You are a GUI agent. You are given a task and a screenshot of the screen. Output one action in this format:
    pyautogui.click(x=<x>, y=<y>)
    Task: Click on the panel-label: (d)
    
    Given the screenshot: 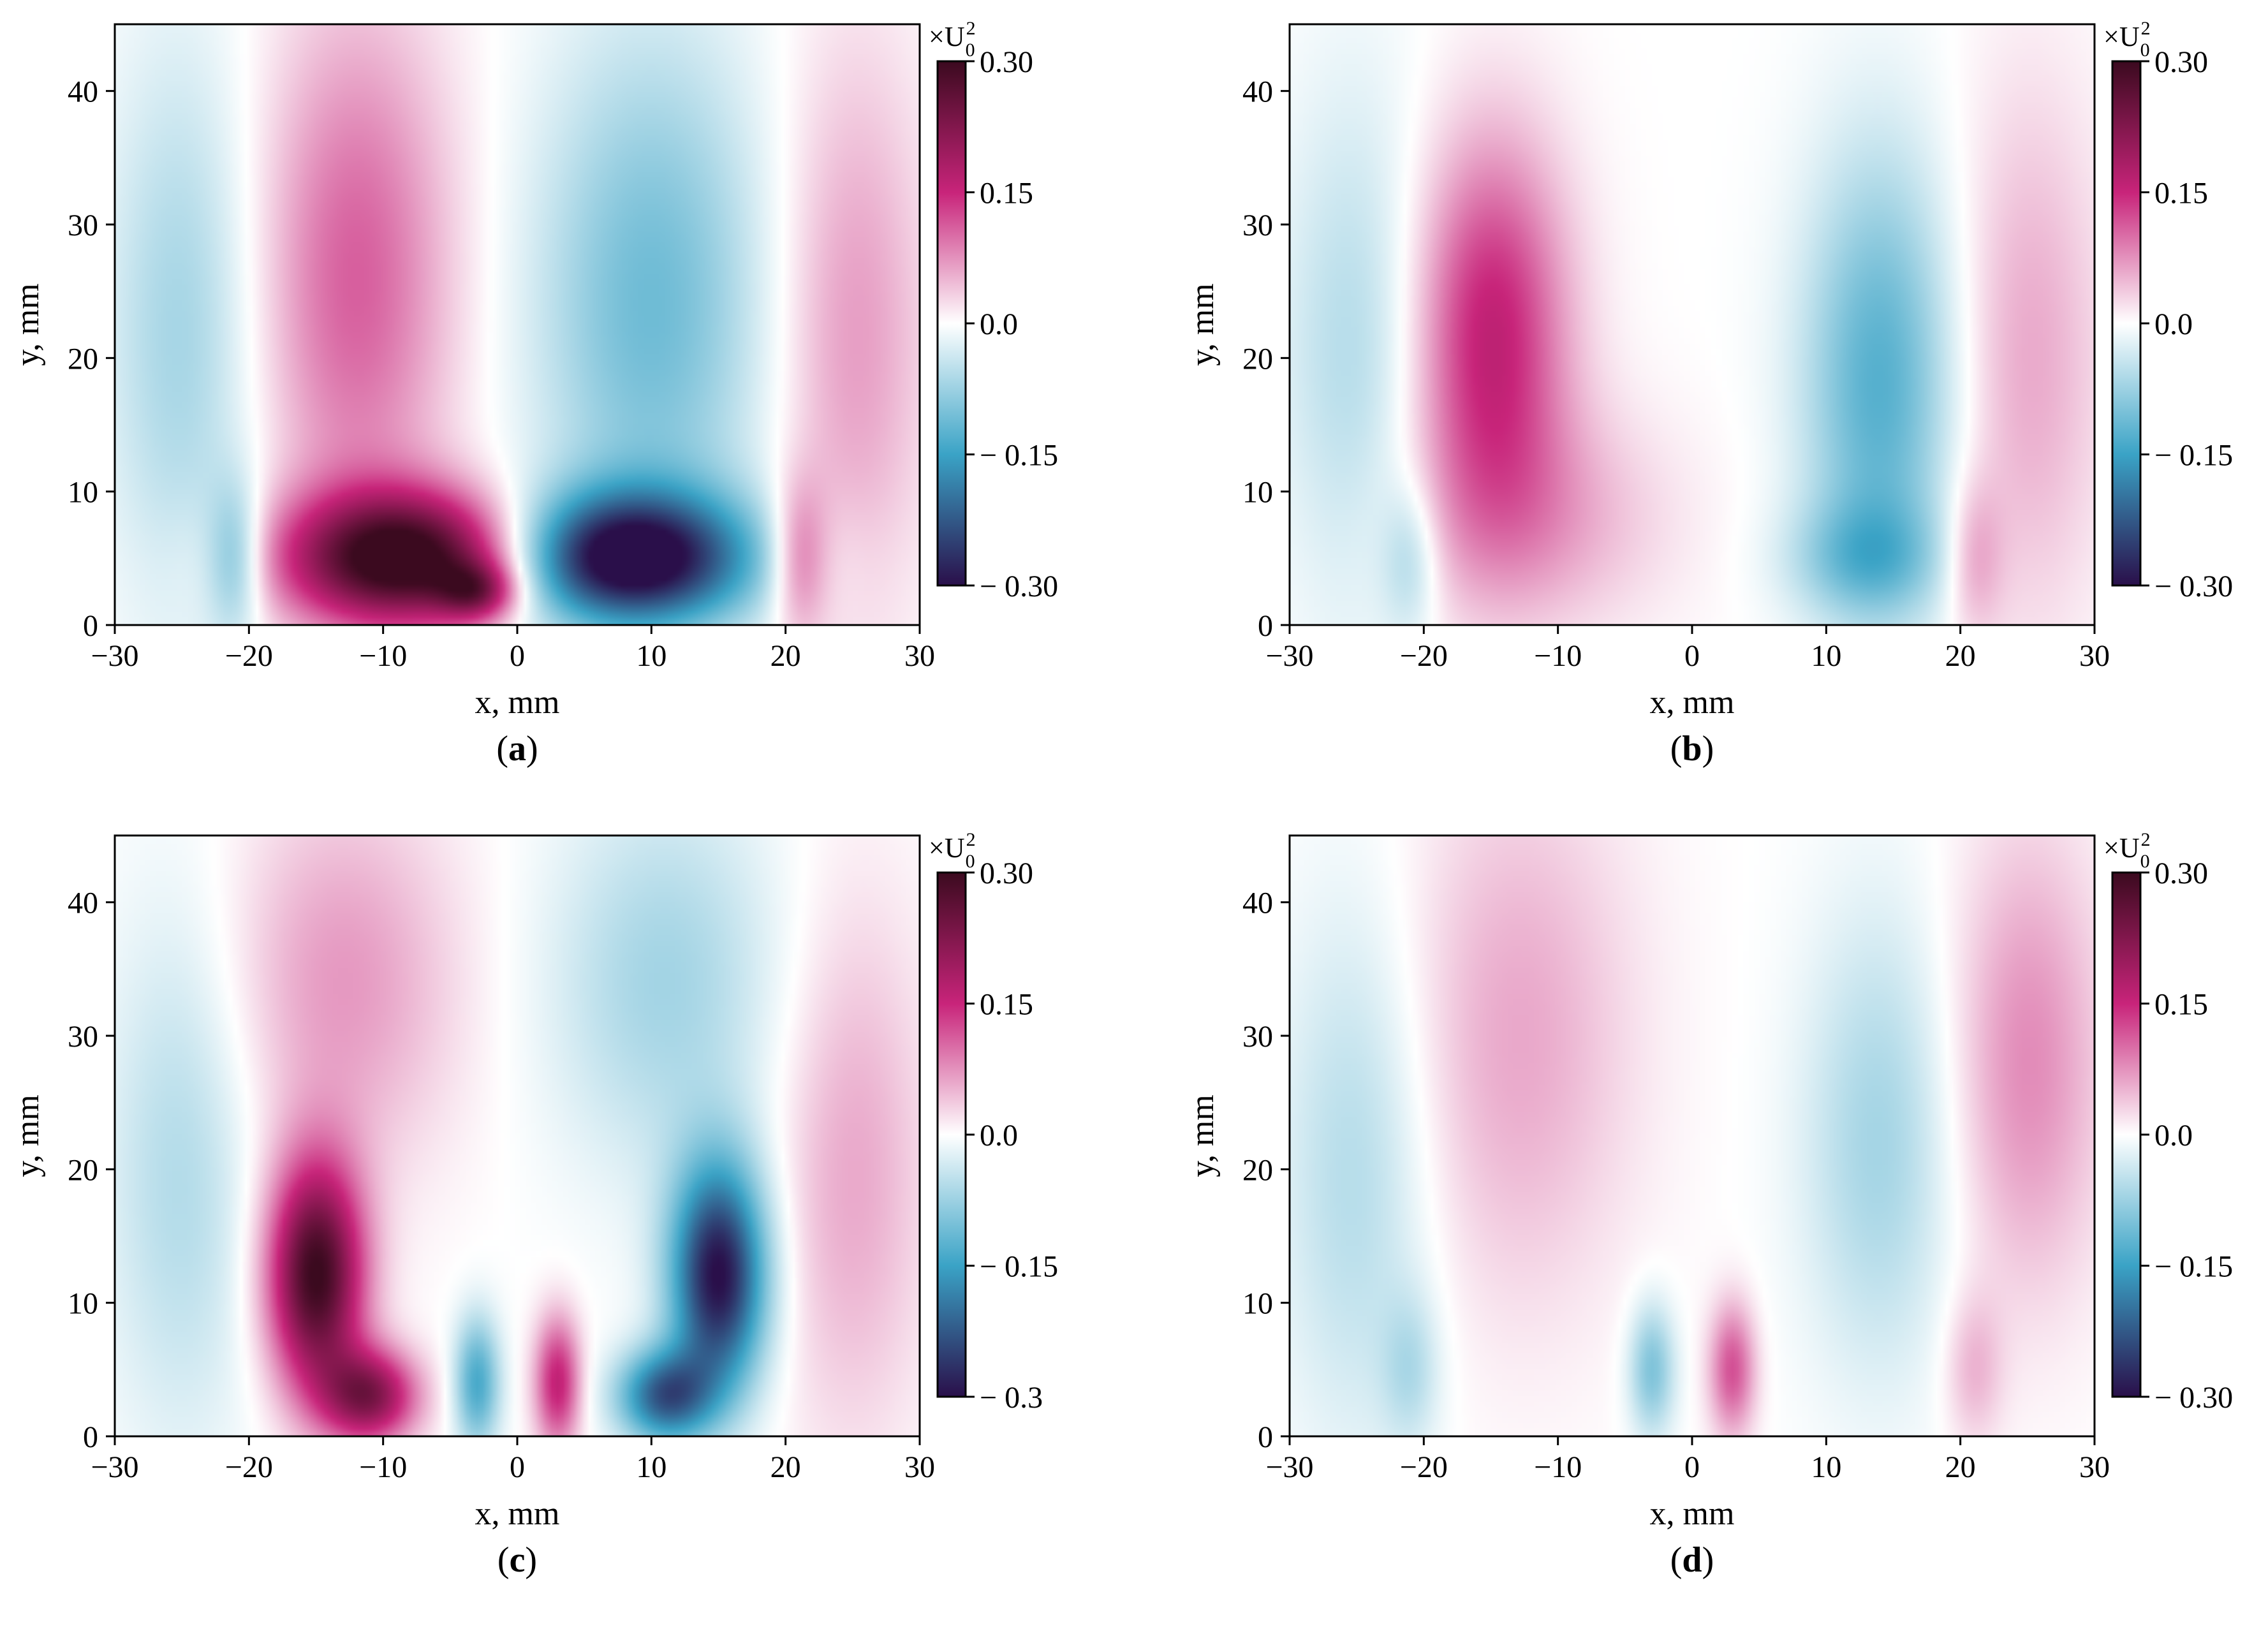 What is the action you would take?
    pyautogui.click(x=1692, y=1560)
    